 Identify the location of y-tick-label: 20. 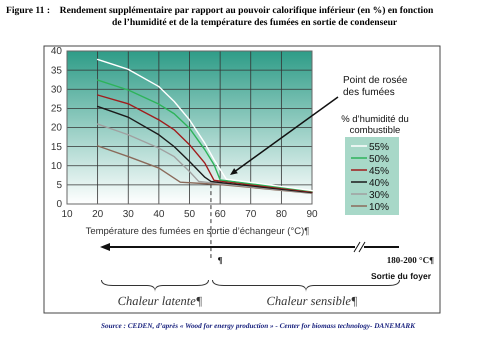
(56, 128).